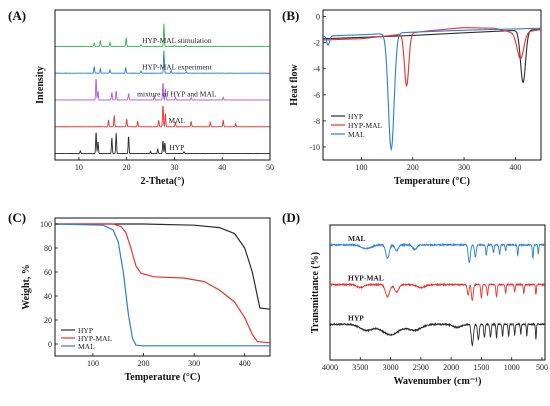  I want to click on panel-label: (B), so click(290, 15).